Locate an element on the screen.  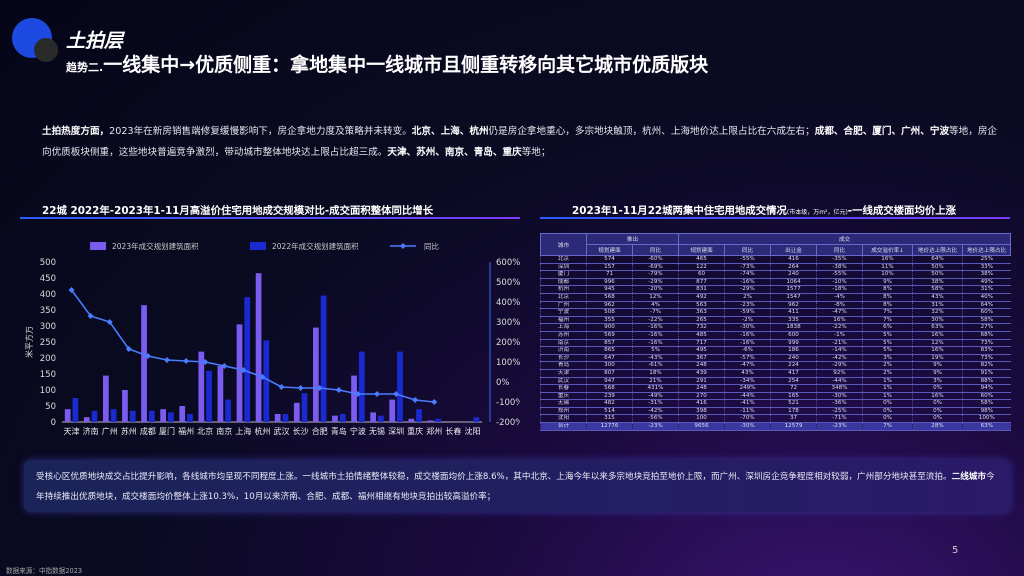
table-row: 青岛 300 -61% 248 -47% 224 -29% 2% 9% 82% is located at coordinates (775, 365).